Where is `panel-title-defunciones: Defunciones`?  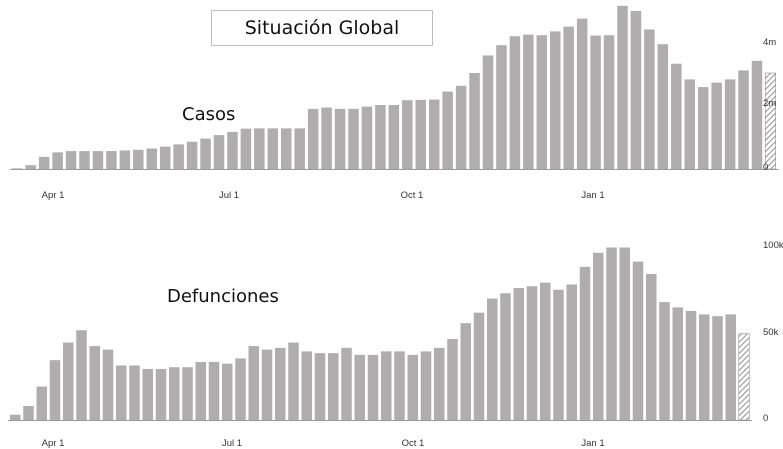
panel-title-defunciones: Defunciones is located at coordinates (223, 296).